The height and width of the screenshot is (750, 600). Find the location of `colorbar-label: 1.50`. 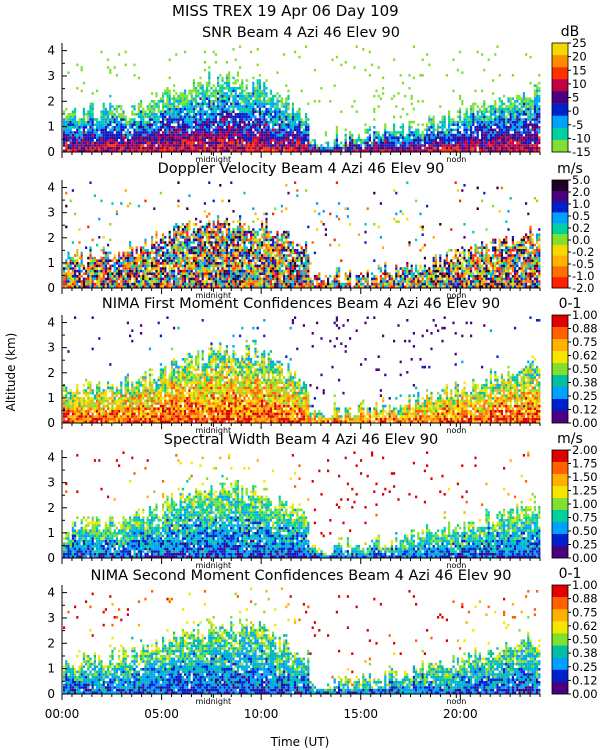

colorbar-label: 1.50 is located at coordinates (585, 477).